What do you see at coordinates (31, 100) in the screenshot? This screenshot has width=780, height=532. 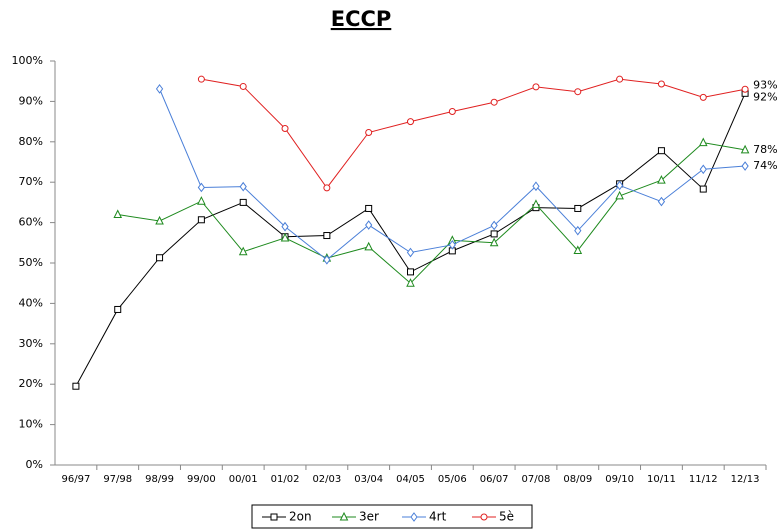 I see `y-tick-label: 90%` at bounding box center [31, 100].